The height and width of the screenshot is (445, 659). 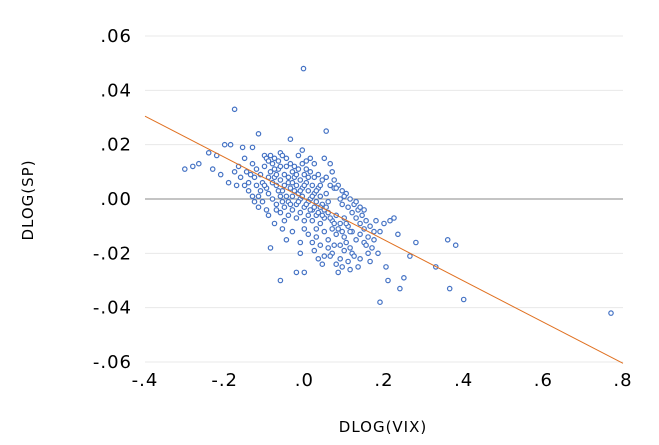 I want to click on y-tick-label: -.04, so click(x=112, y=308).